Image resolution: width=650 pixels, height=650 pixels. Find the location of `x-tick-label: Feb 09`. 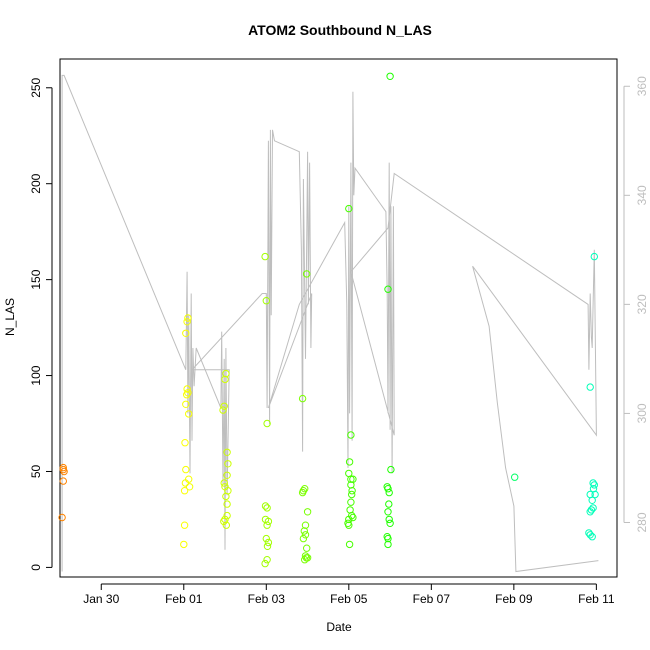

x-tick-label: Feb 09 is located at coordinates (514, 599).